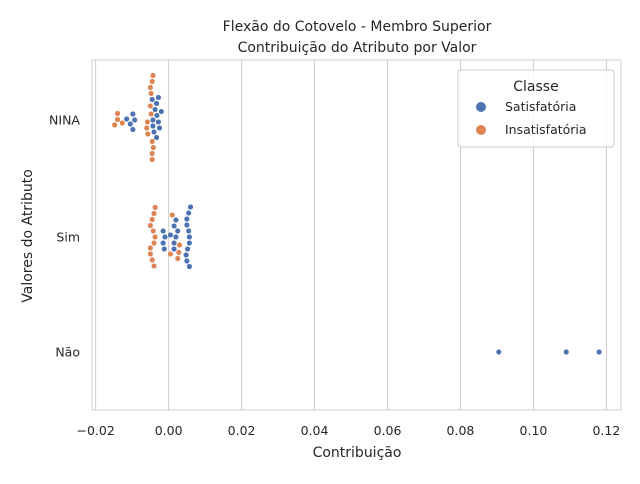 Image resolution: width=640 pixels, height=484 pixels. I want to click on x-tick-label: 0.04, so click(315, 430).